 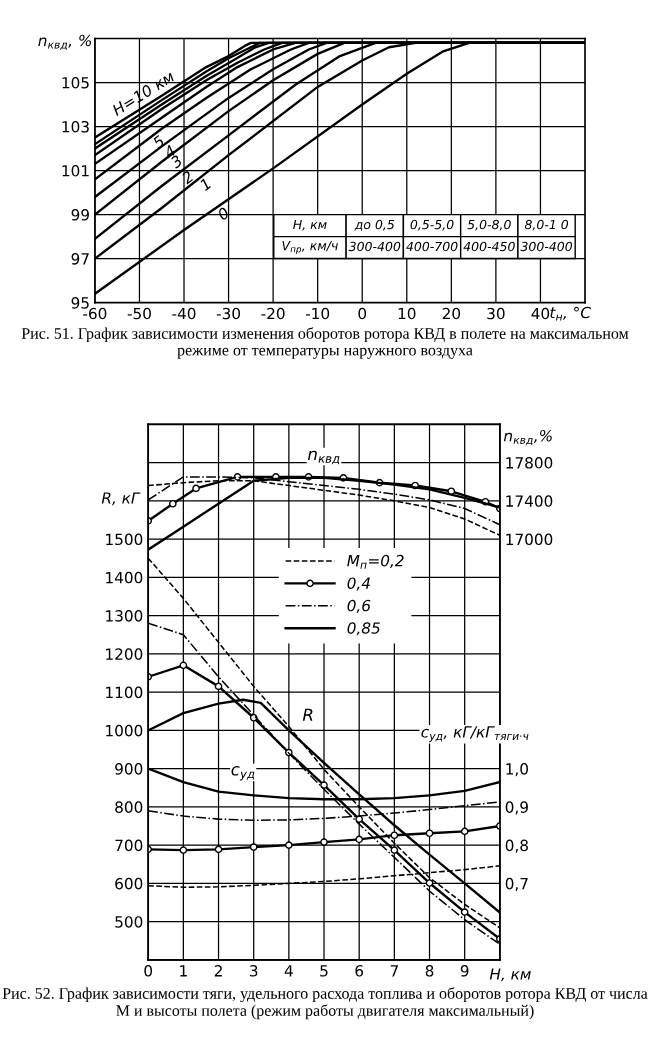 I want to click on annotation: R, so click(x=307, y=714).